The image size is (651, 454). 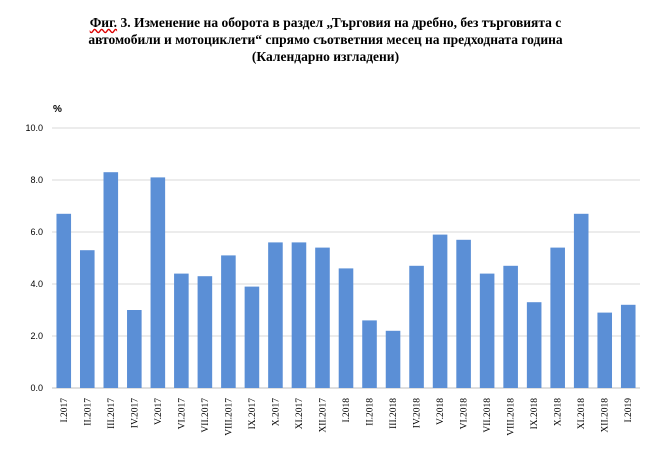 What do you see at coordinates (229, 417) in the screenshot?
I see `x-tick-label: VIII.2017` at bounding box center [229, 417].